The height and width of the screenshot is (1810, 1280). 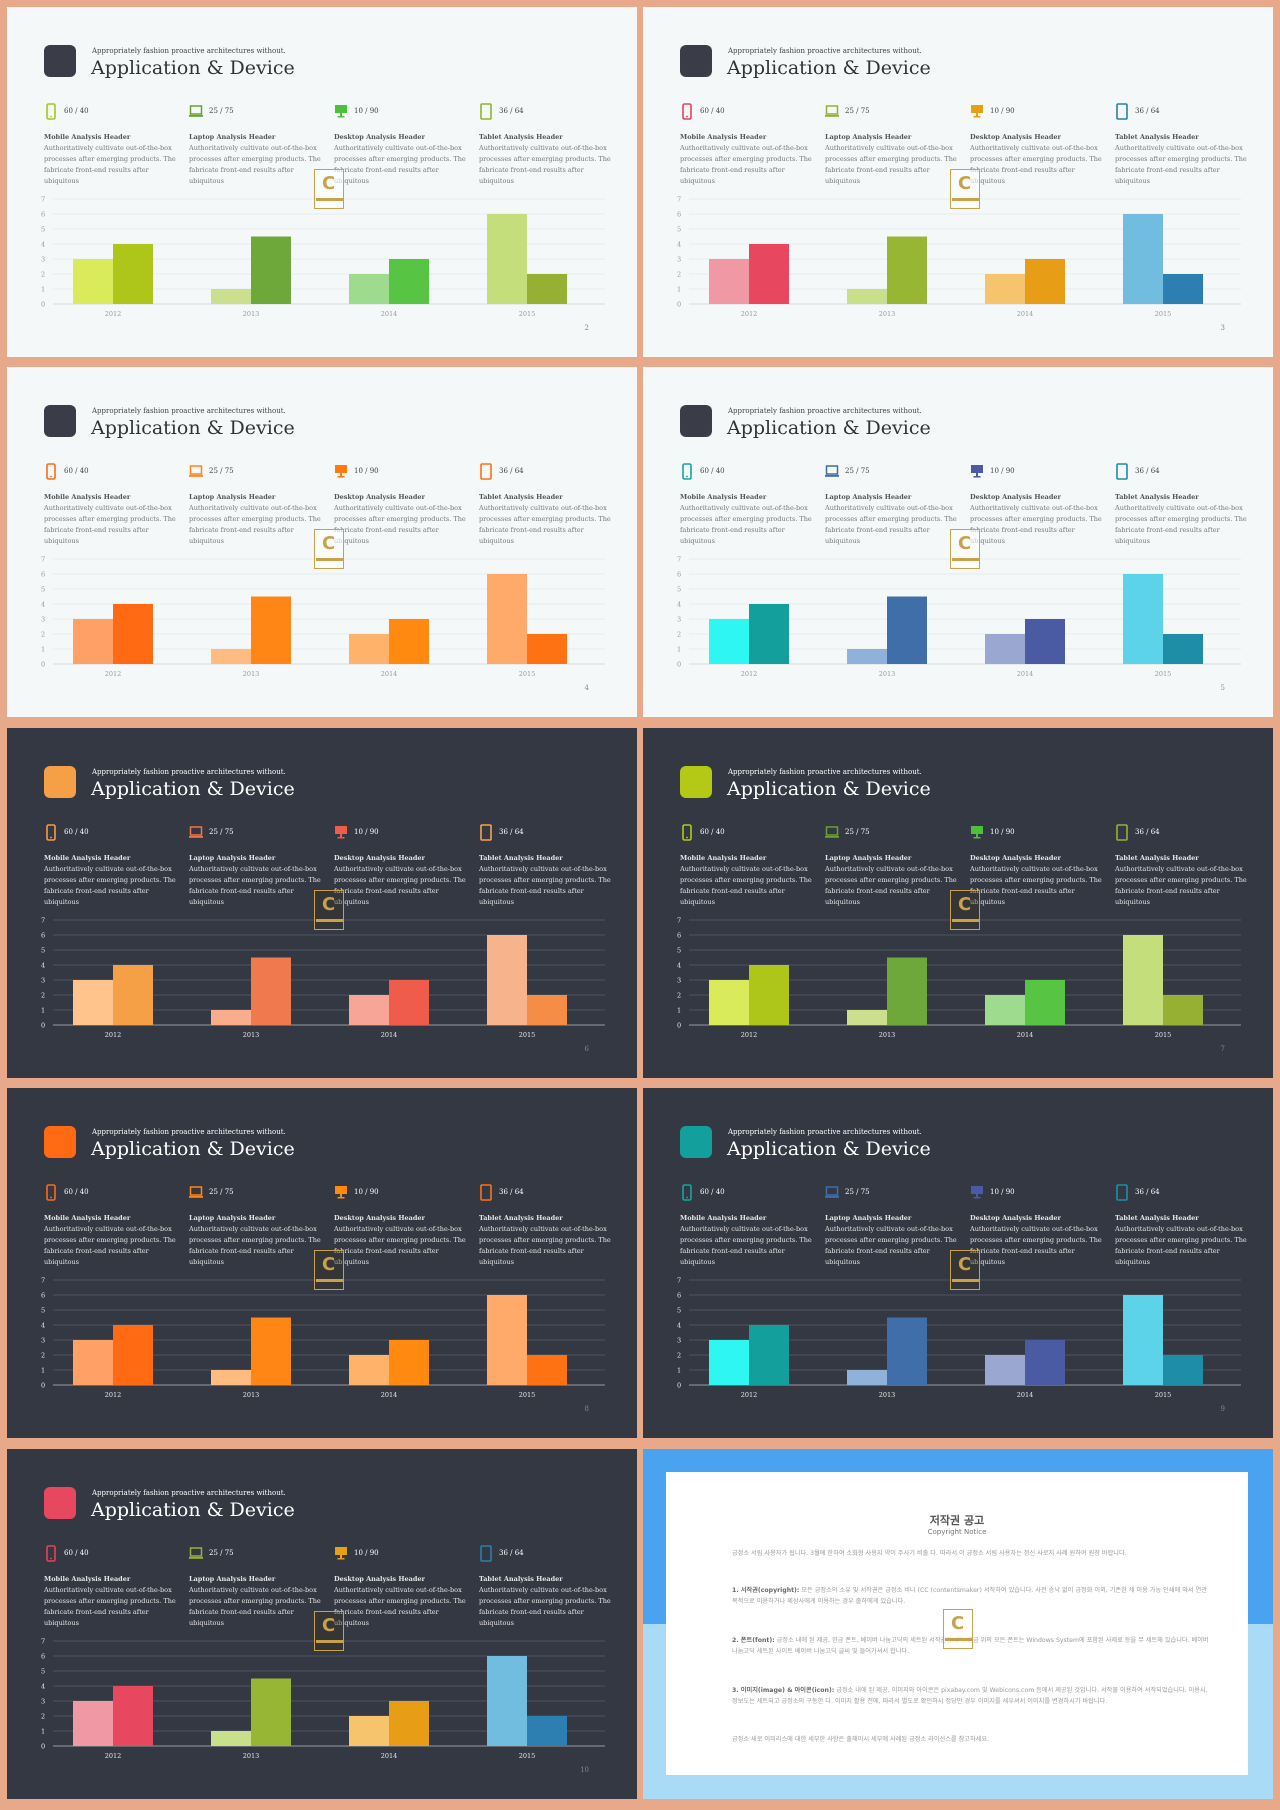 I want to click on copyright-section-label: 1. 서작권(copyright):, so click(x=766, y=1590).